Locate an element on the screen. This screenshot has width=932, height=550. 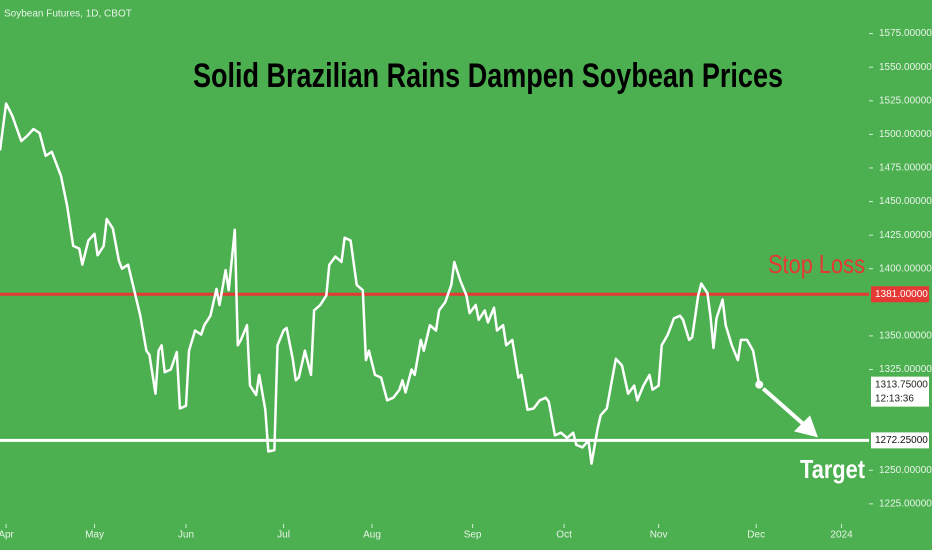
y-tick-label: 1400.00000 is located at coordinates (905, 268).